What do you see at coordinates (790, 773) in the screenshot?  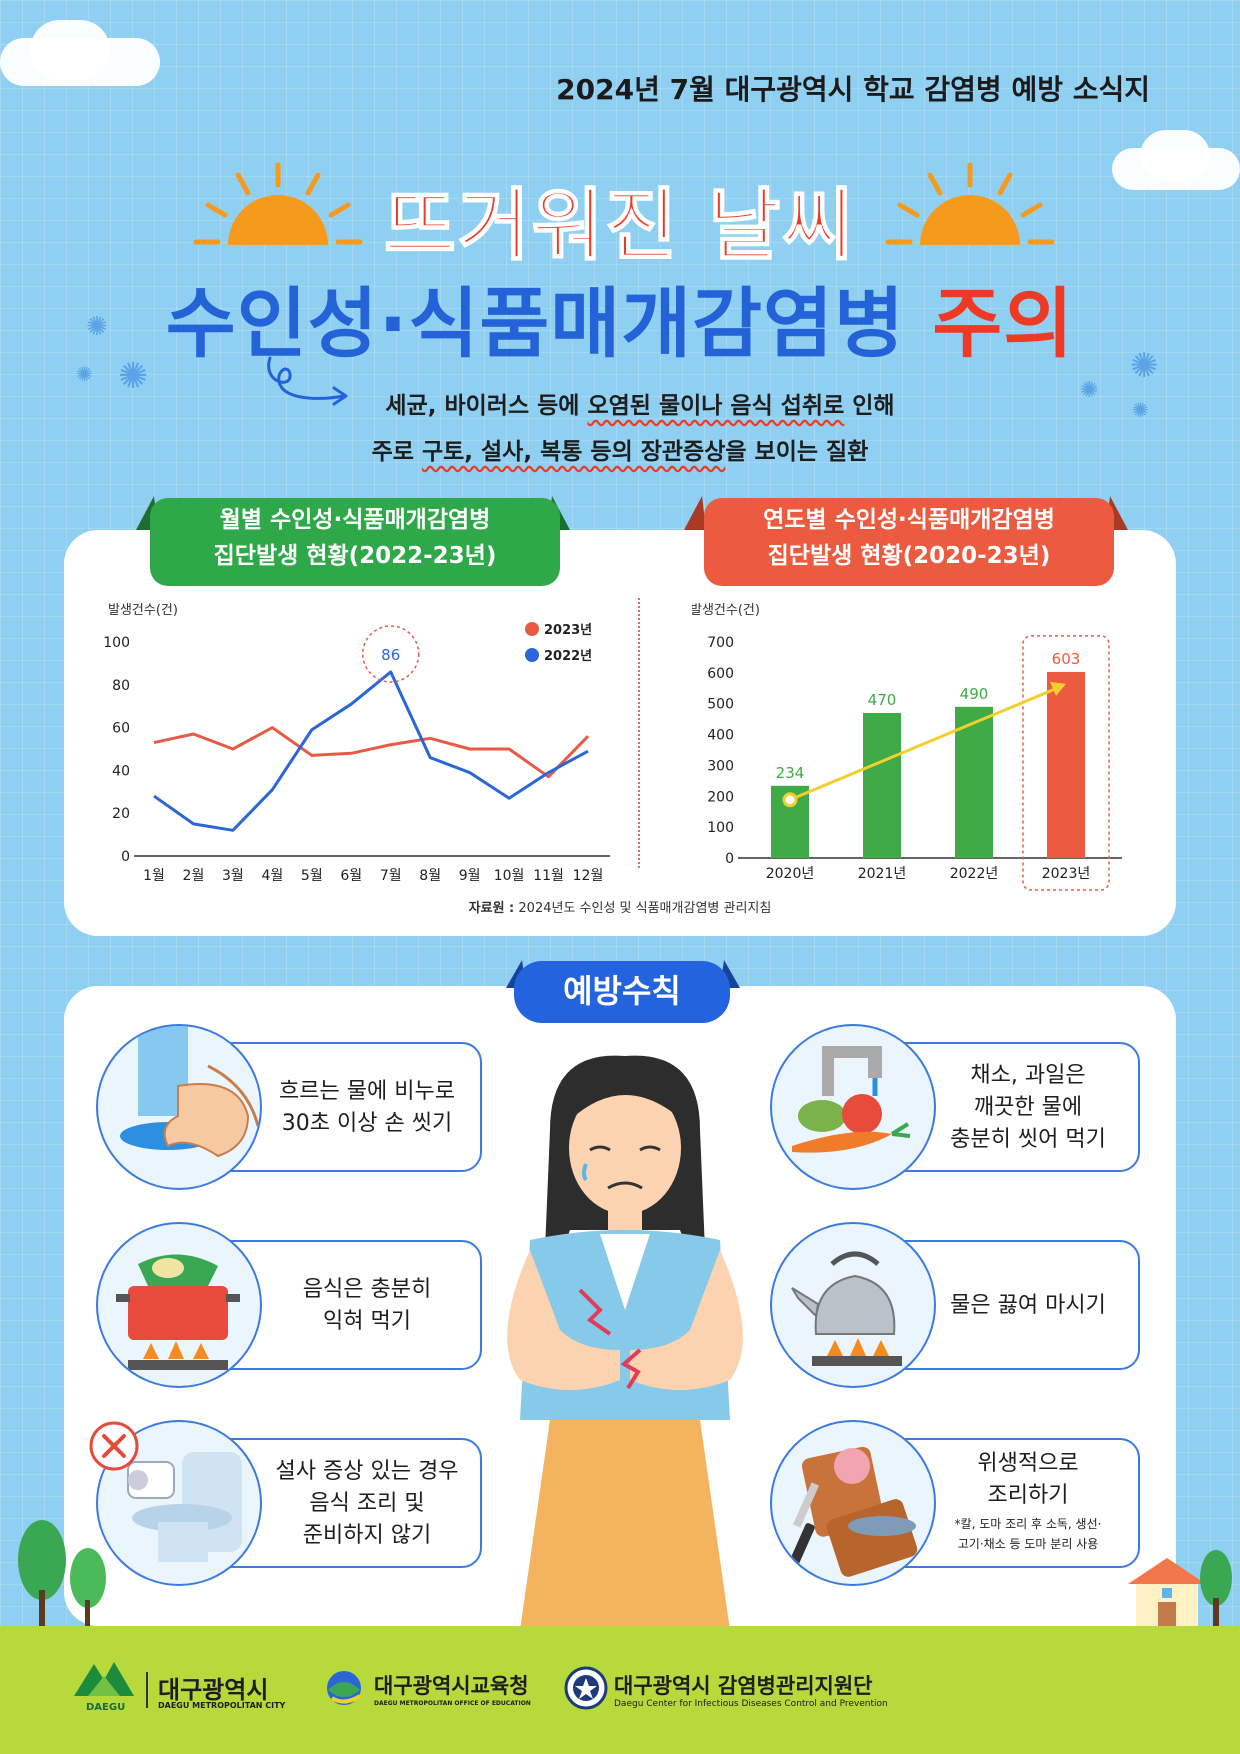 I see `bar-data-label: 234` at bounding box center [790, 773].